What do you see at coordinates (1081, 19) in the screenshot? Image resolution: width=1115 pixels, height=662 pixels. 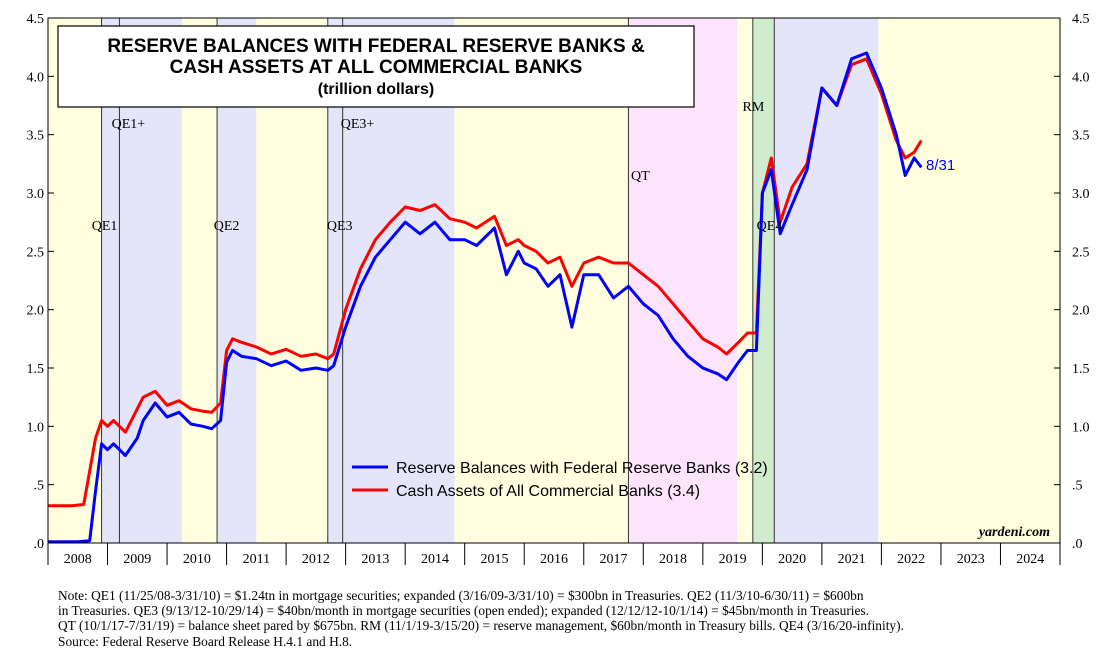 I see `y-tick-label-right: 4.5` at bounding box center [1081, 19].